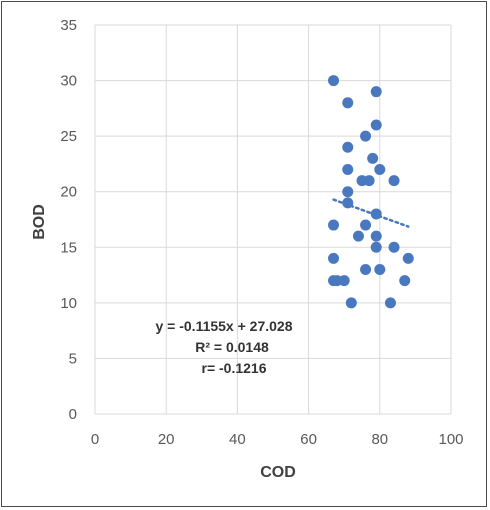  Describe the element at coordinates (95, 439) in the screenshot. I see `x-tick-label: 0` at that location.